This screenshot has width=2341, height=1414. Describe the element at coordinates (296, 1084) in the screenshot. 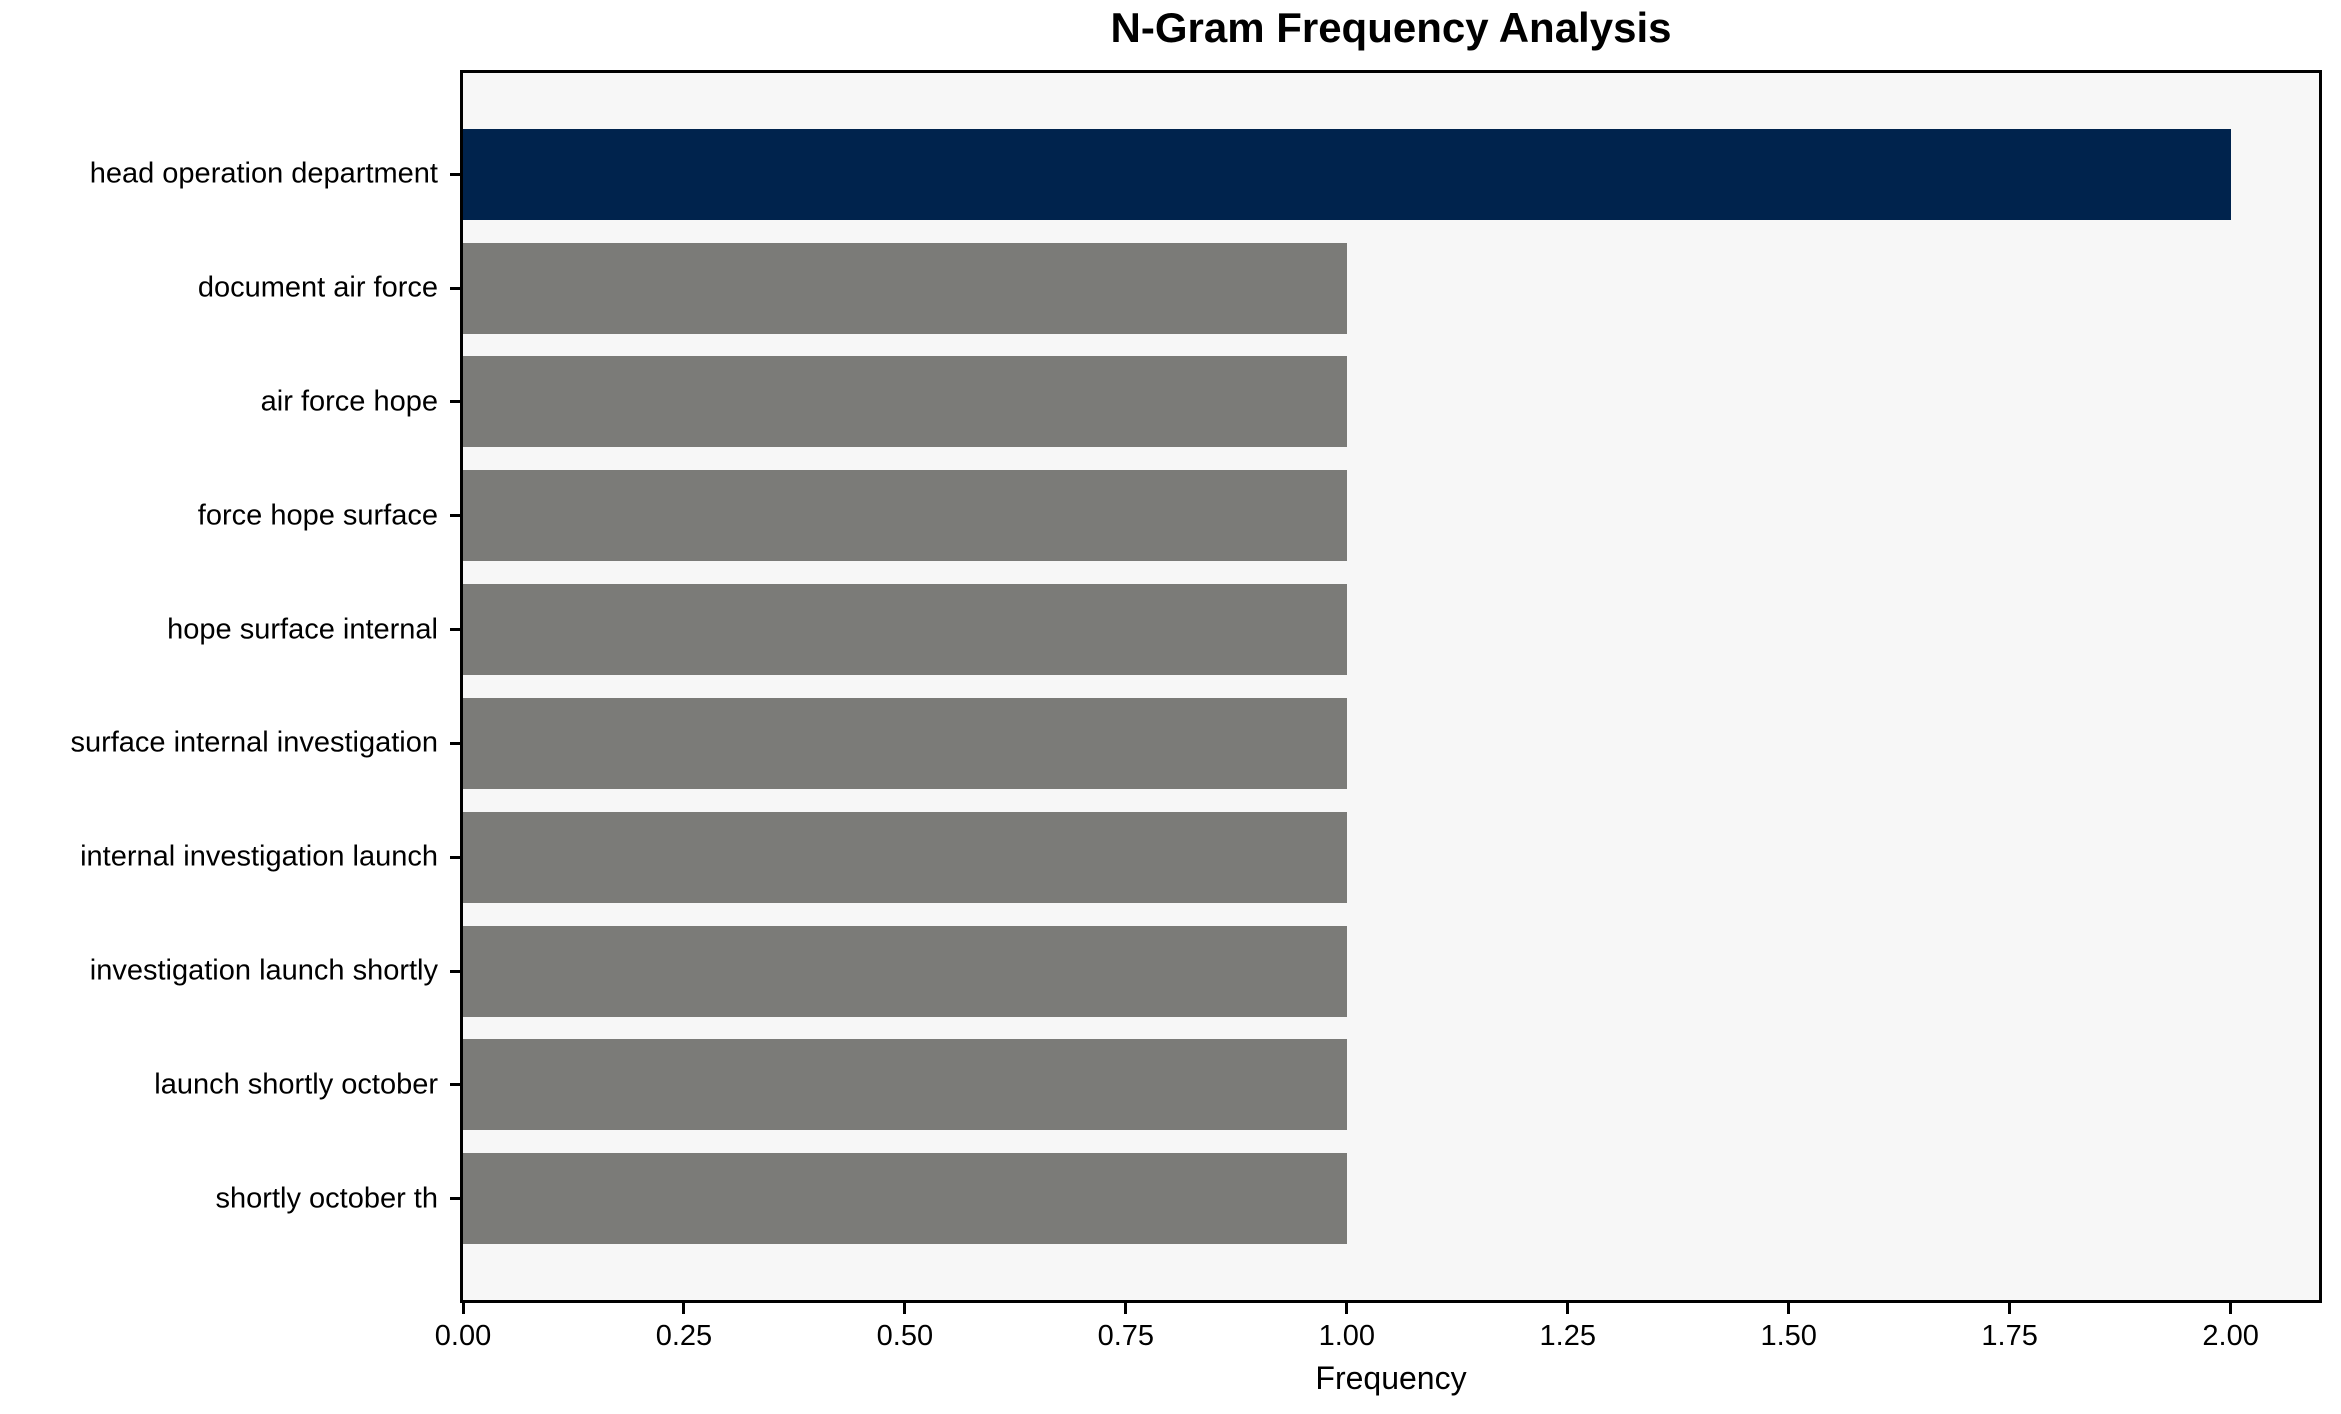

I see `y-axis-label: launch shortly october` at that location.